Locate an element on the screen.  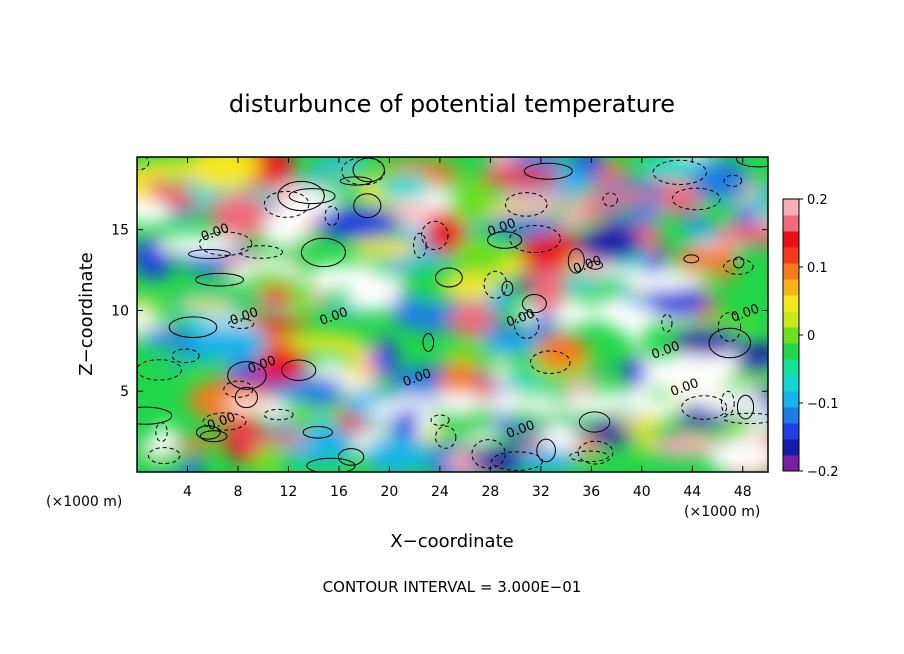
colorbar-tick-label: −0.2 is located at coordinates (823, 472).